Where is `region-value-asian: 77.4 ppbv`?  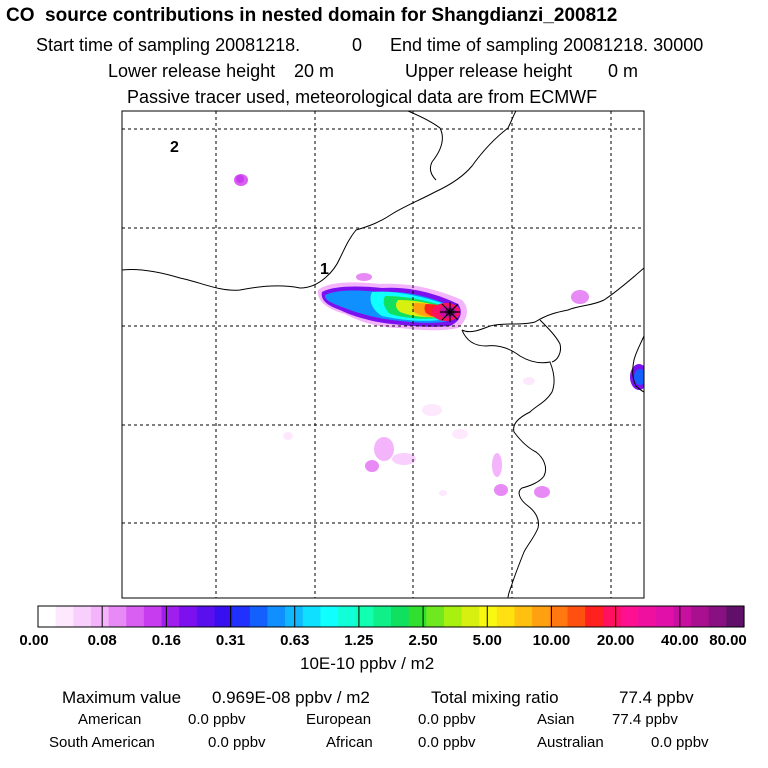
region-value-asian: 77.4 ppbv is located at coordinates (645, 719).